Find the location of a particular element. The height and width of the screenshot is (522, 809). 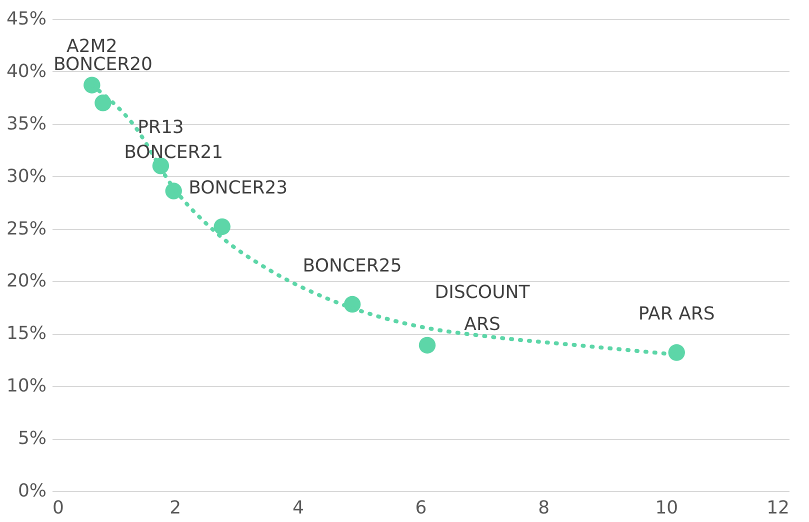

y-tick-label: 10% is located at coordinates (26, 386).